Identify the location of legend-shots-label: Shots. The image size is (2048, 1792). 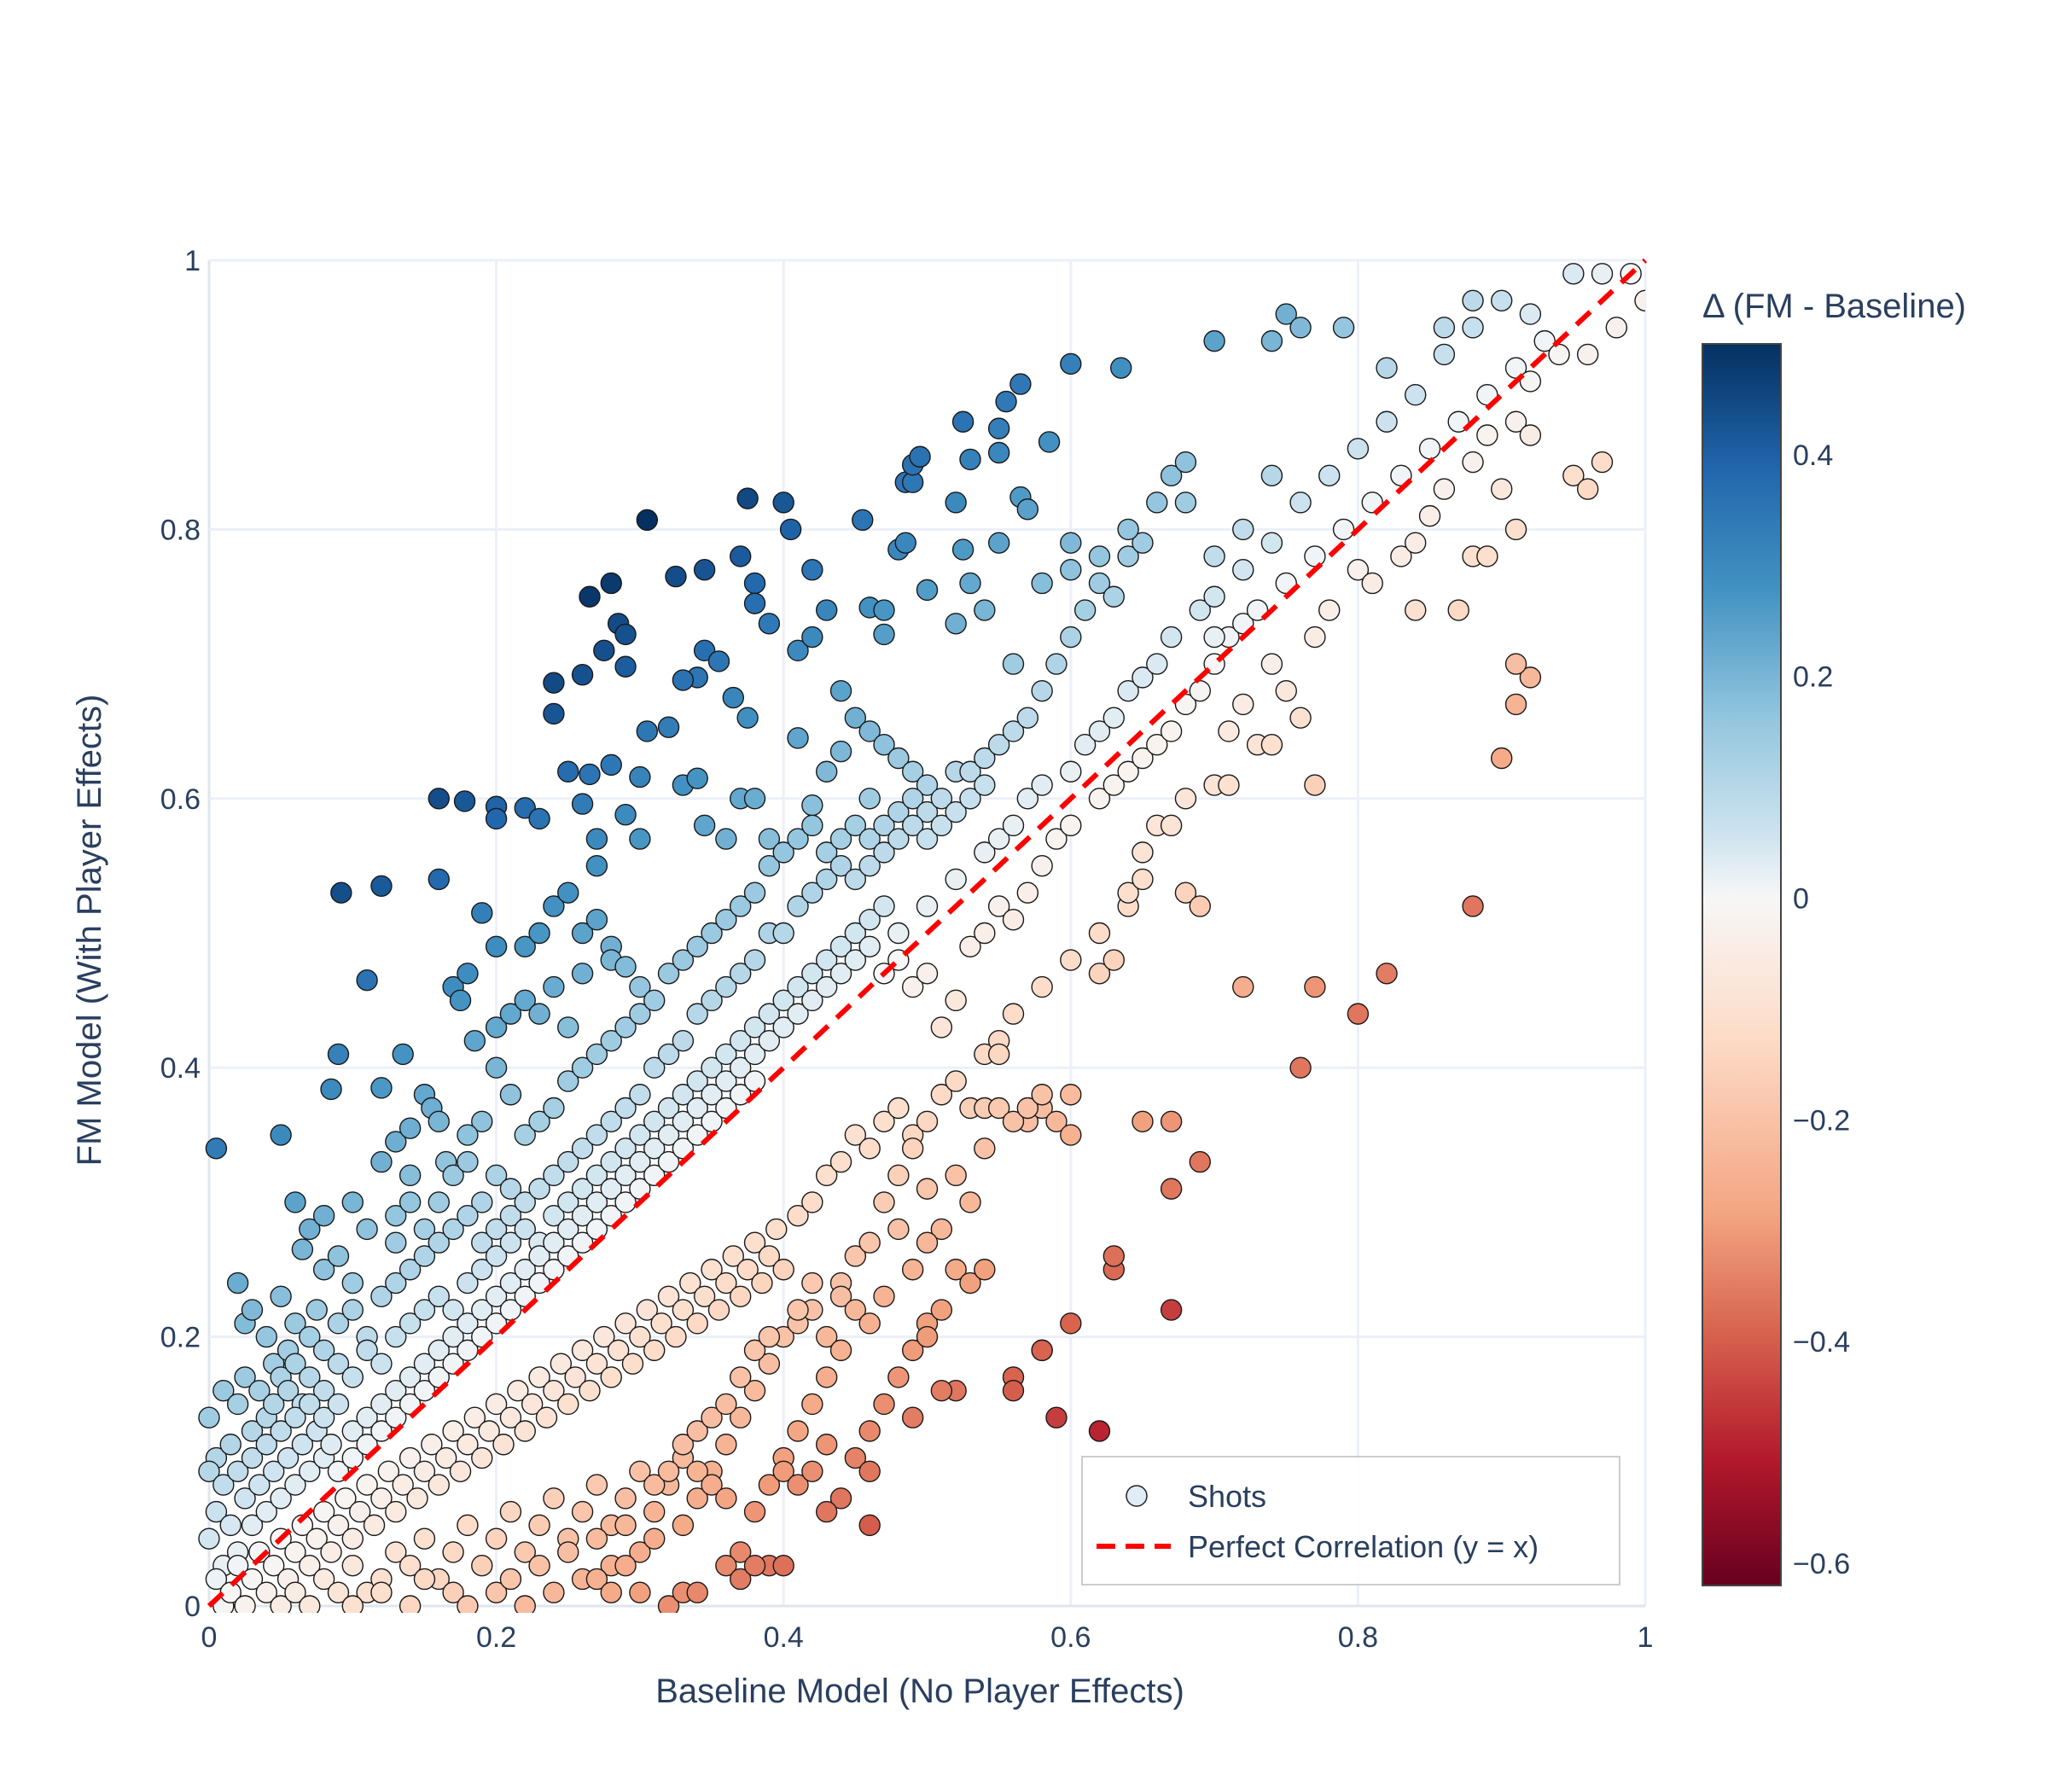
(1227, 1496).